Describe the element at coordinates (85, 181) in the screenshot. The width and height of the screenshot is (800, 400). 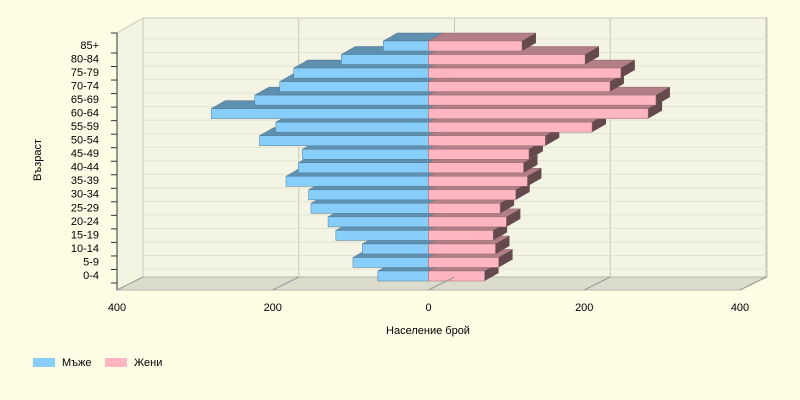
I see `y-tick-label: 35-39` at that location.